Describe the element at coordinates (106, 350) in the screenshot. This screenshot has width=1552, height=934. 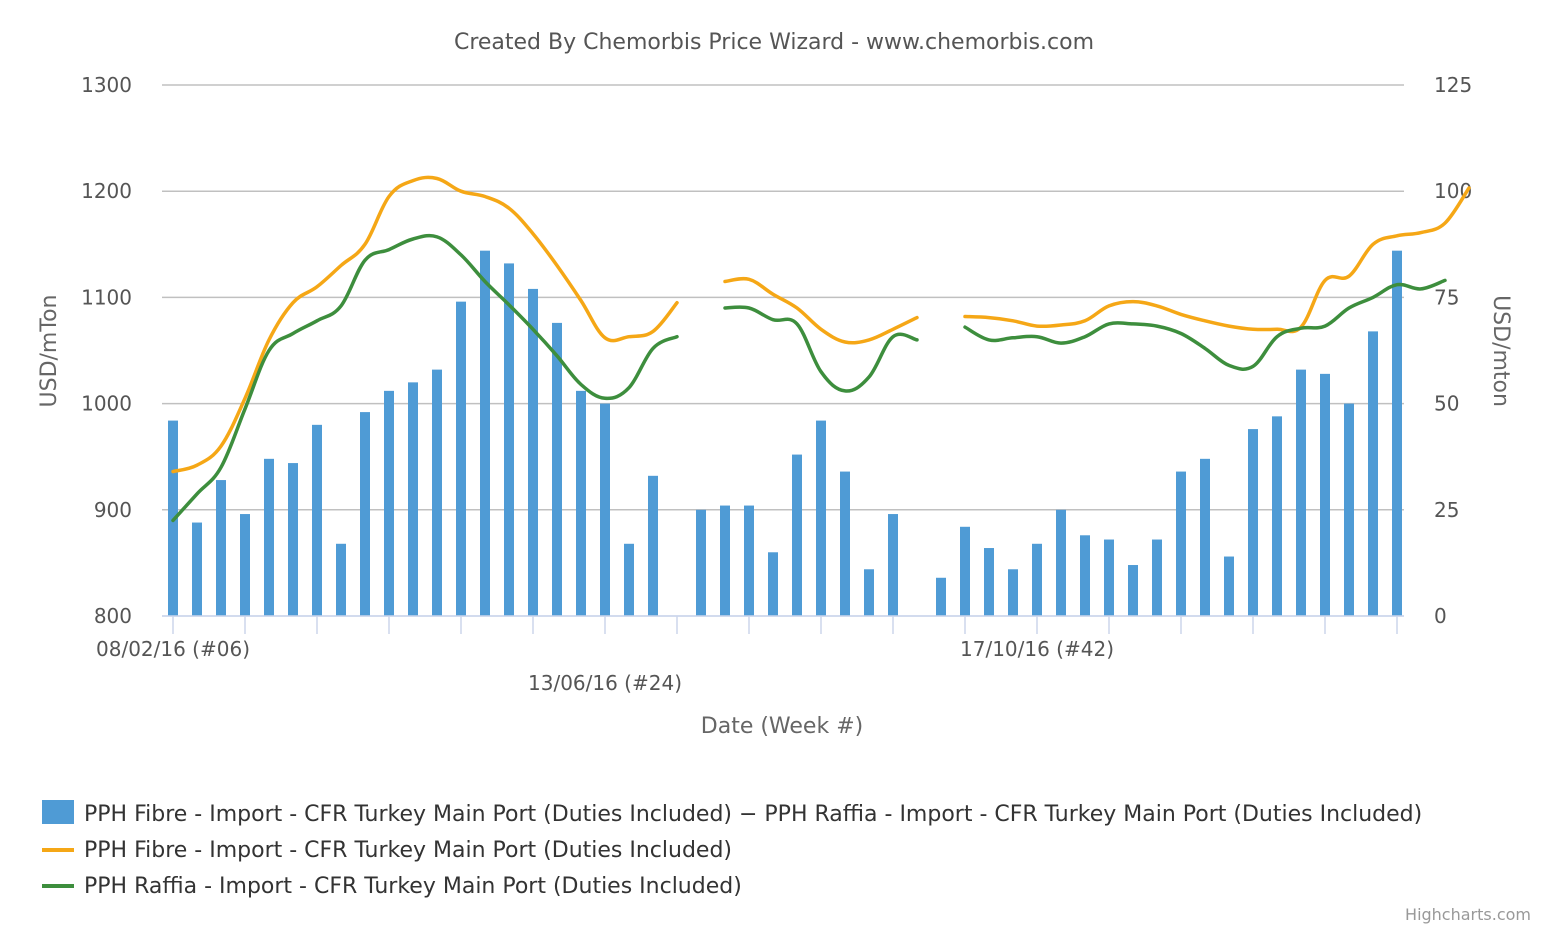
I see `left-axis-tick-labels: 800 900 1000 1100 1200 1300` at that location.